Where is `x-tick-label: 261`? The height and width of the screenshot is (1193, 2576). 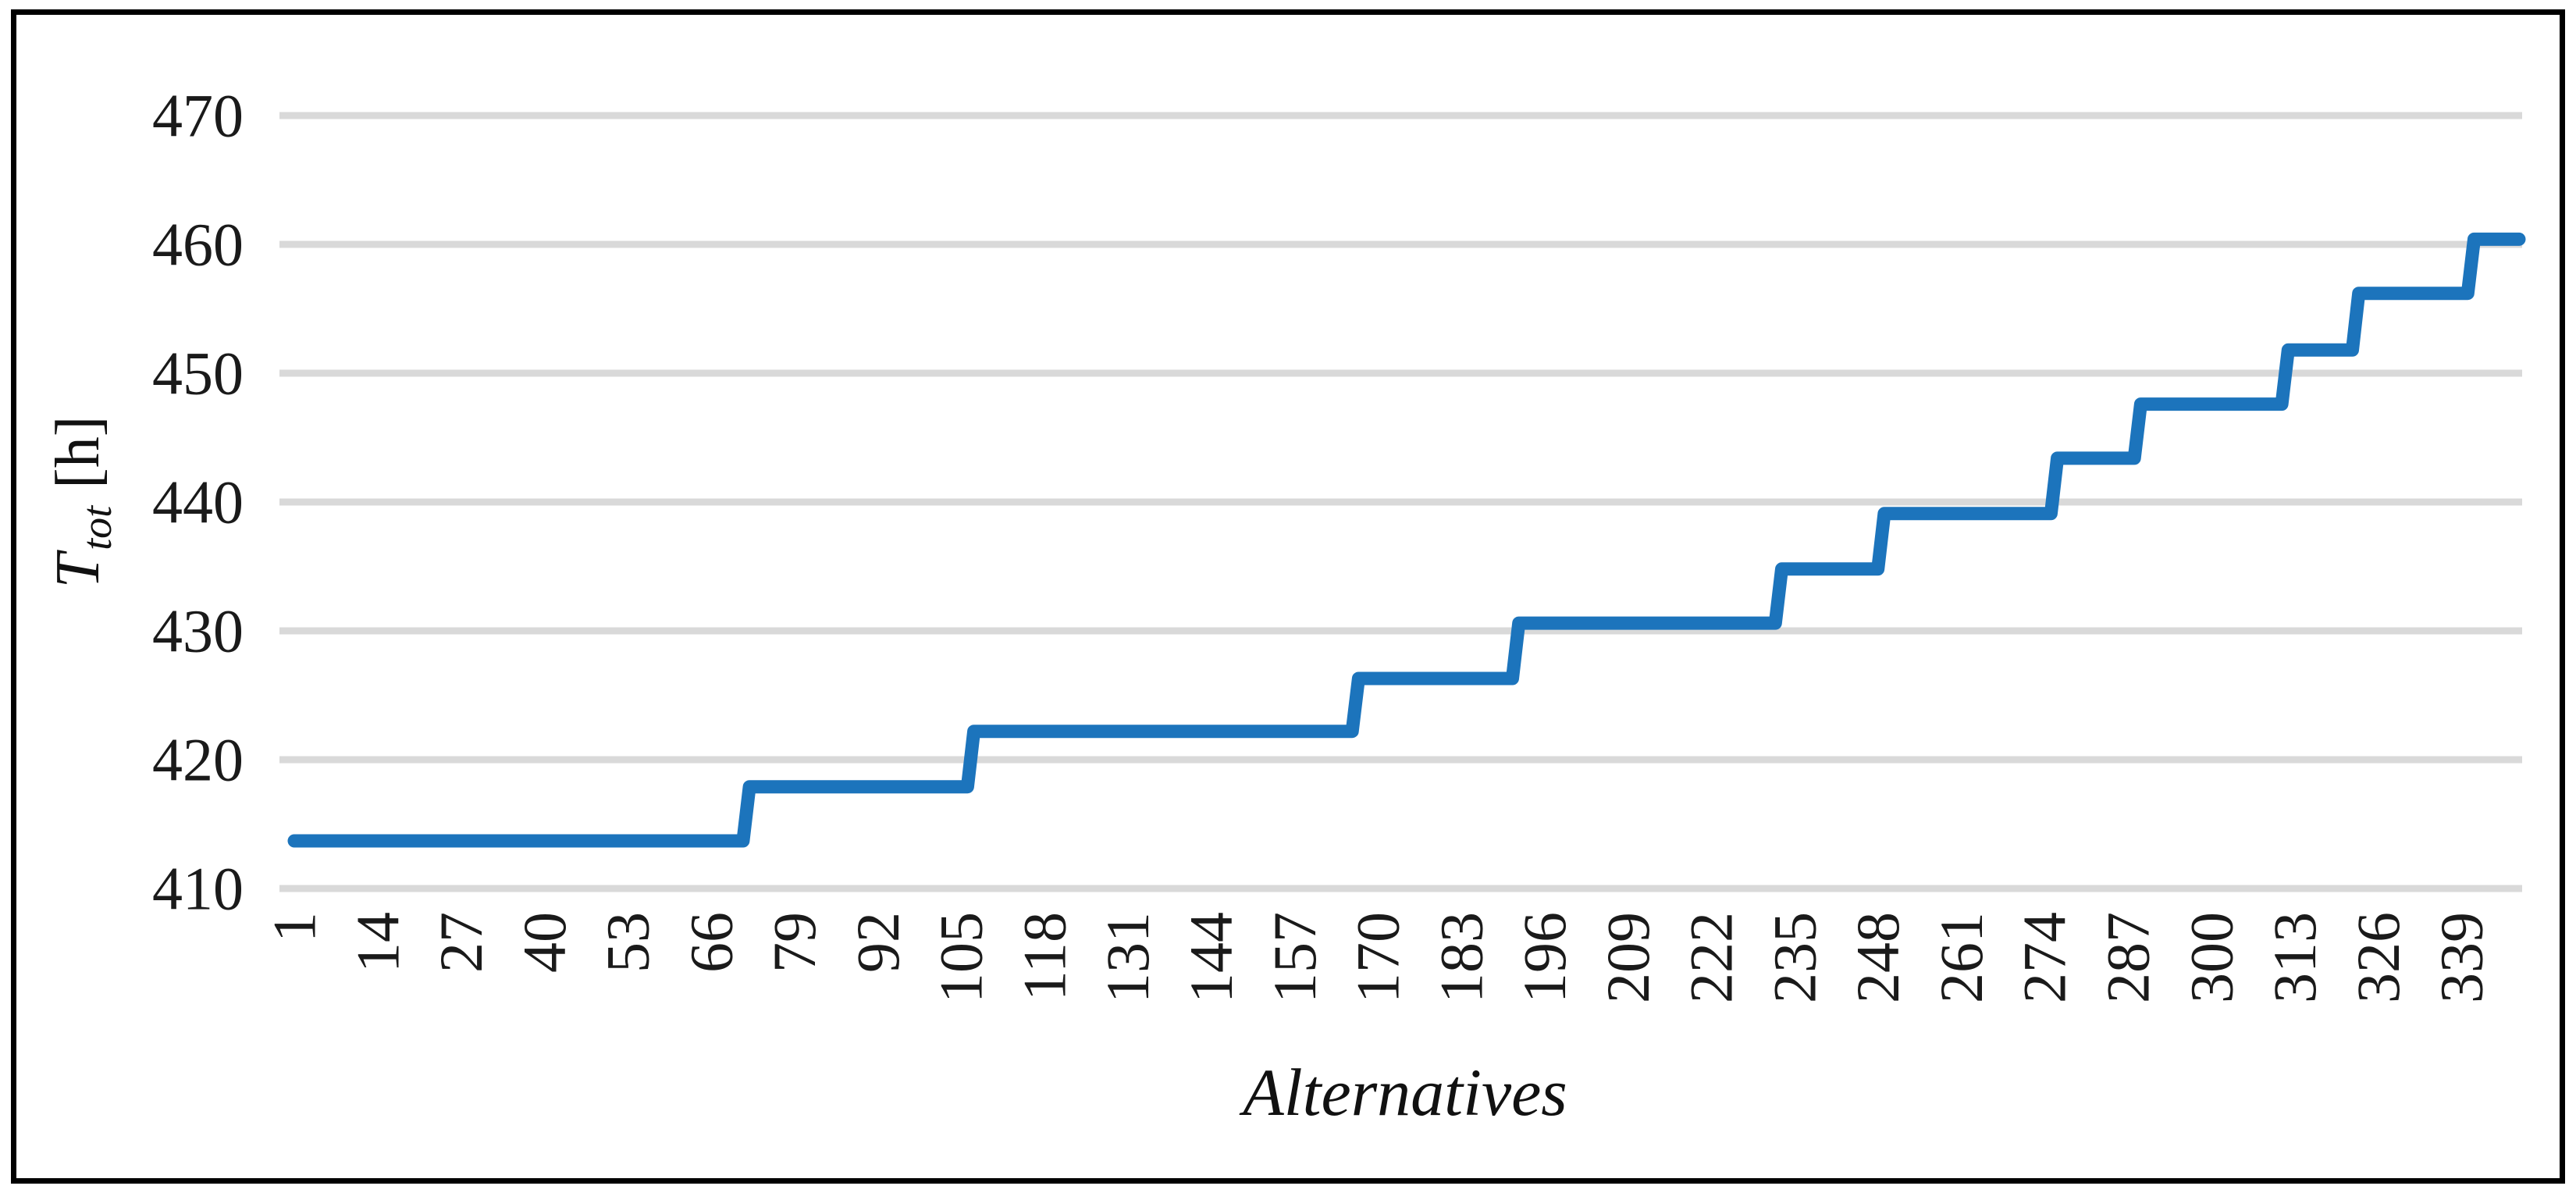 x-tick-label: 261 is located at coordinates (1961, 957).